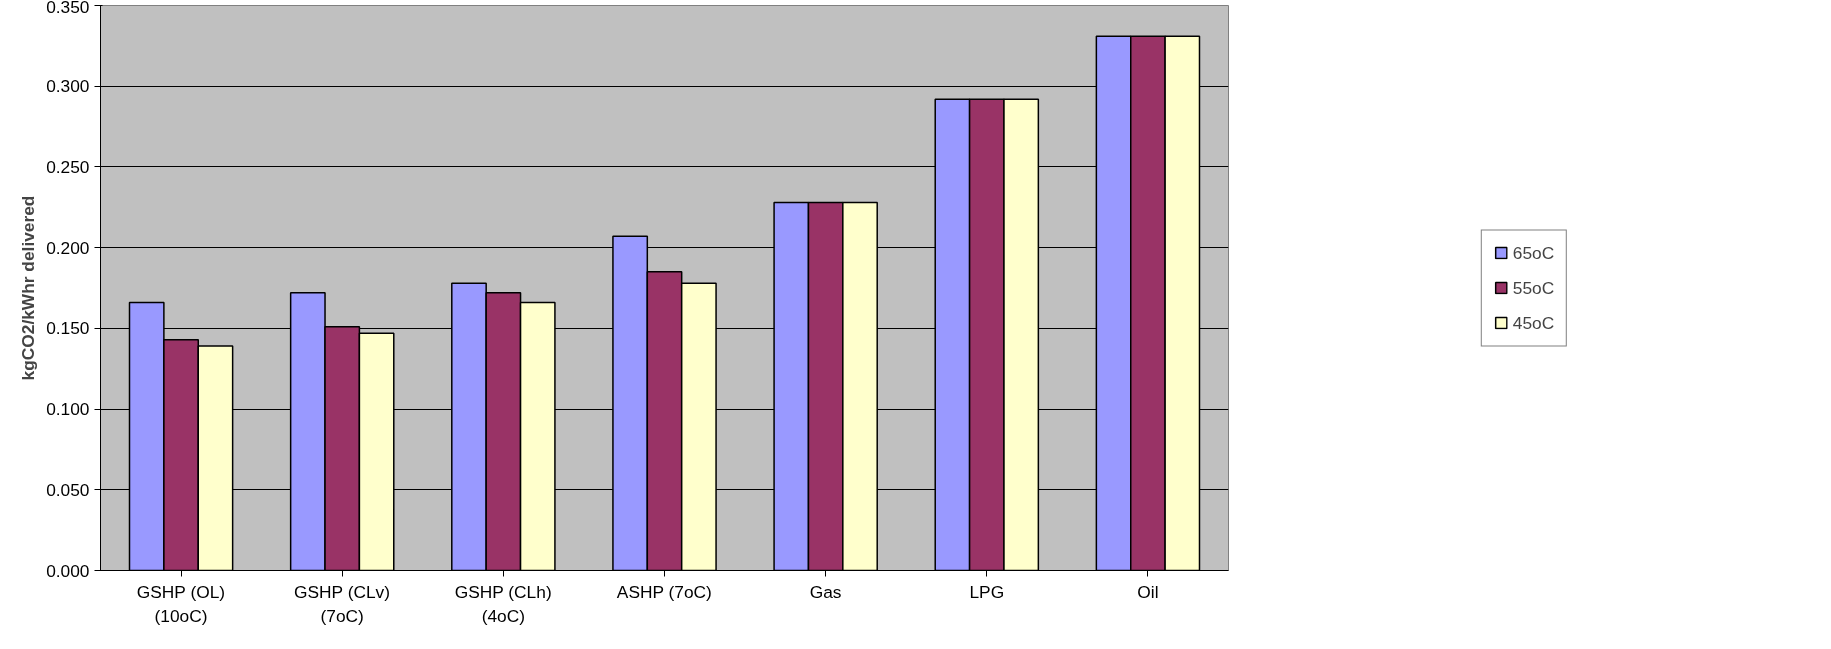  What do you see at coordinates (68, 86) in the screenshot?
I see `y-tick-label: 0.300` at bounding box center [68, 86].